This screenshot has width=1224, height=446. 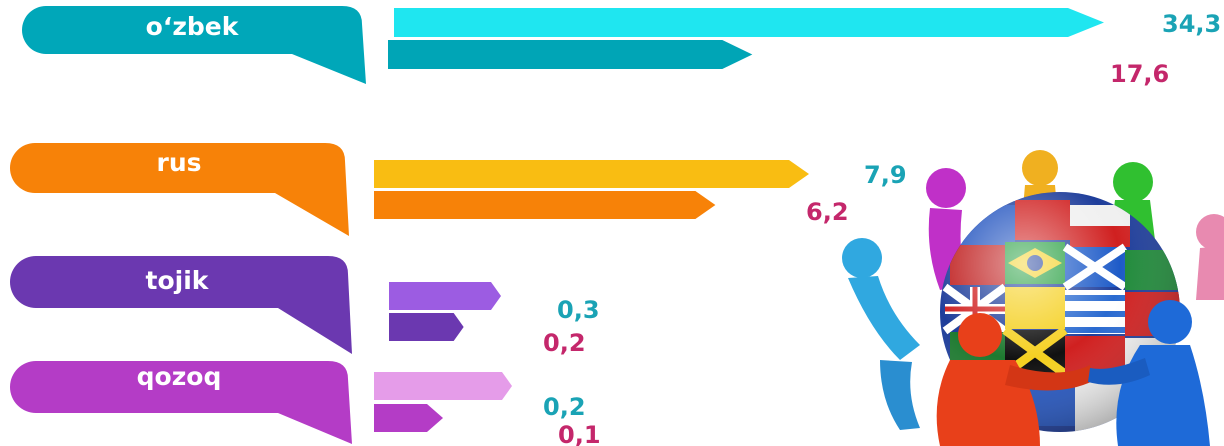 I want to click on callout-qozoq, so click(x=181, y=402).